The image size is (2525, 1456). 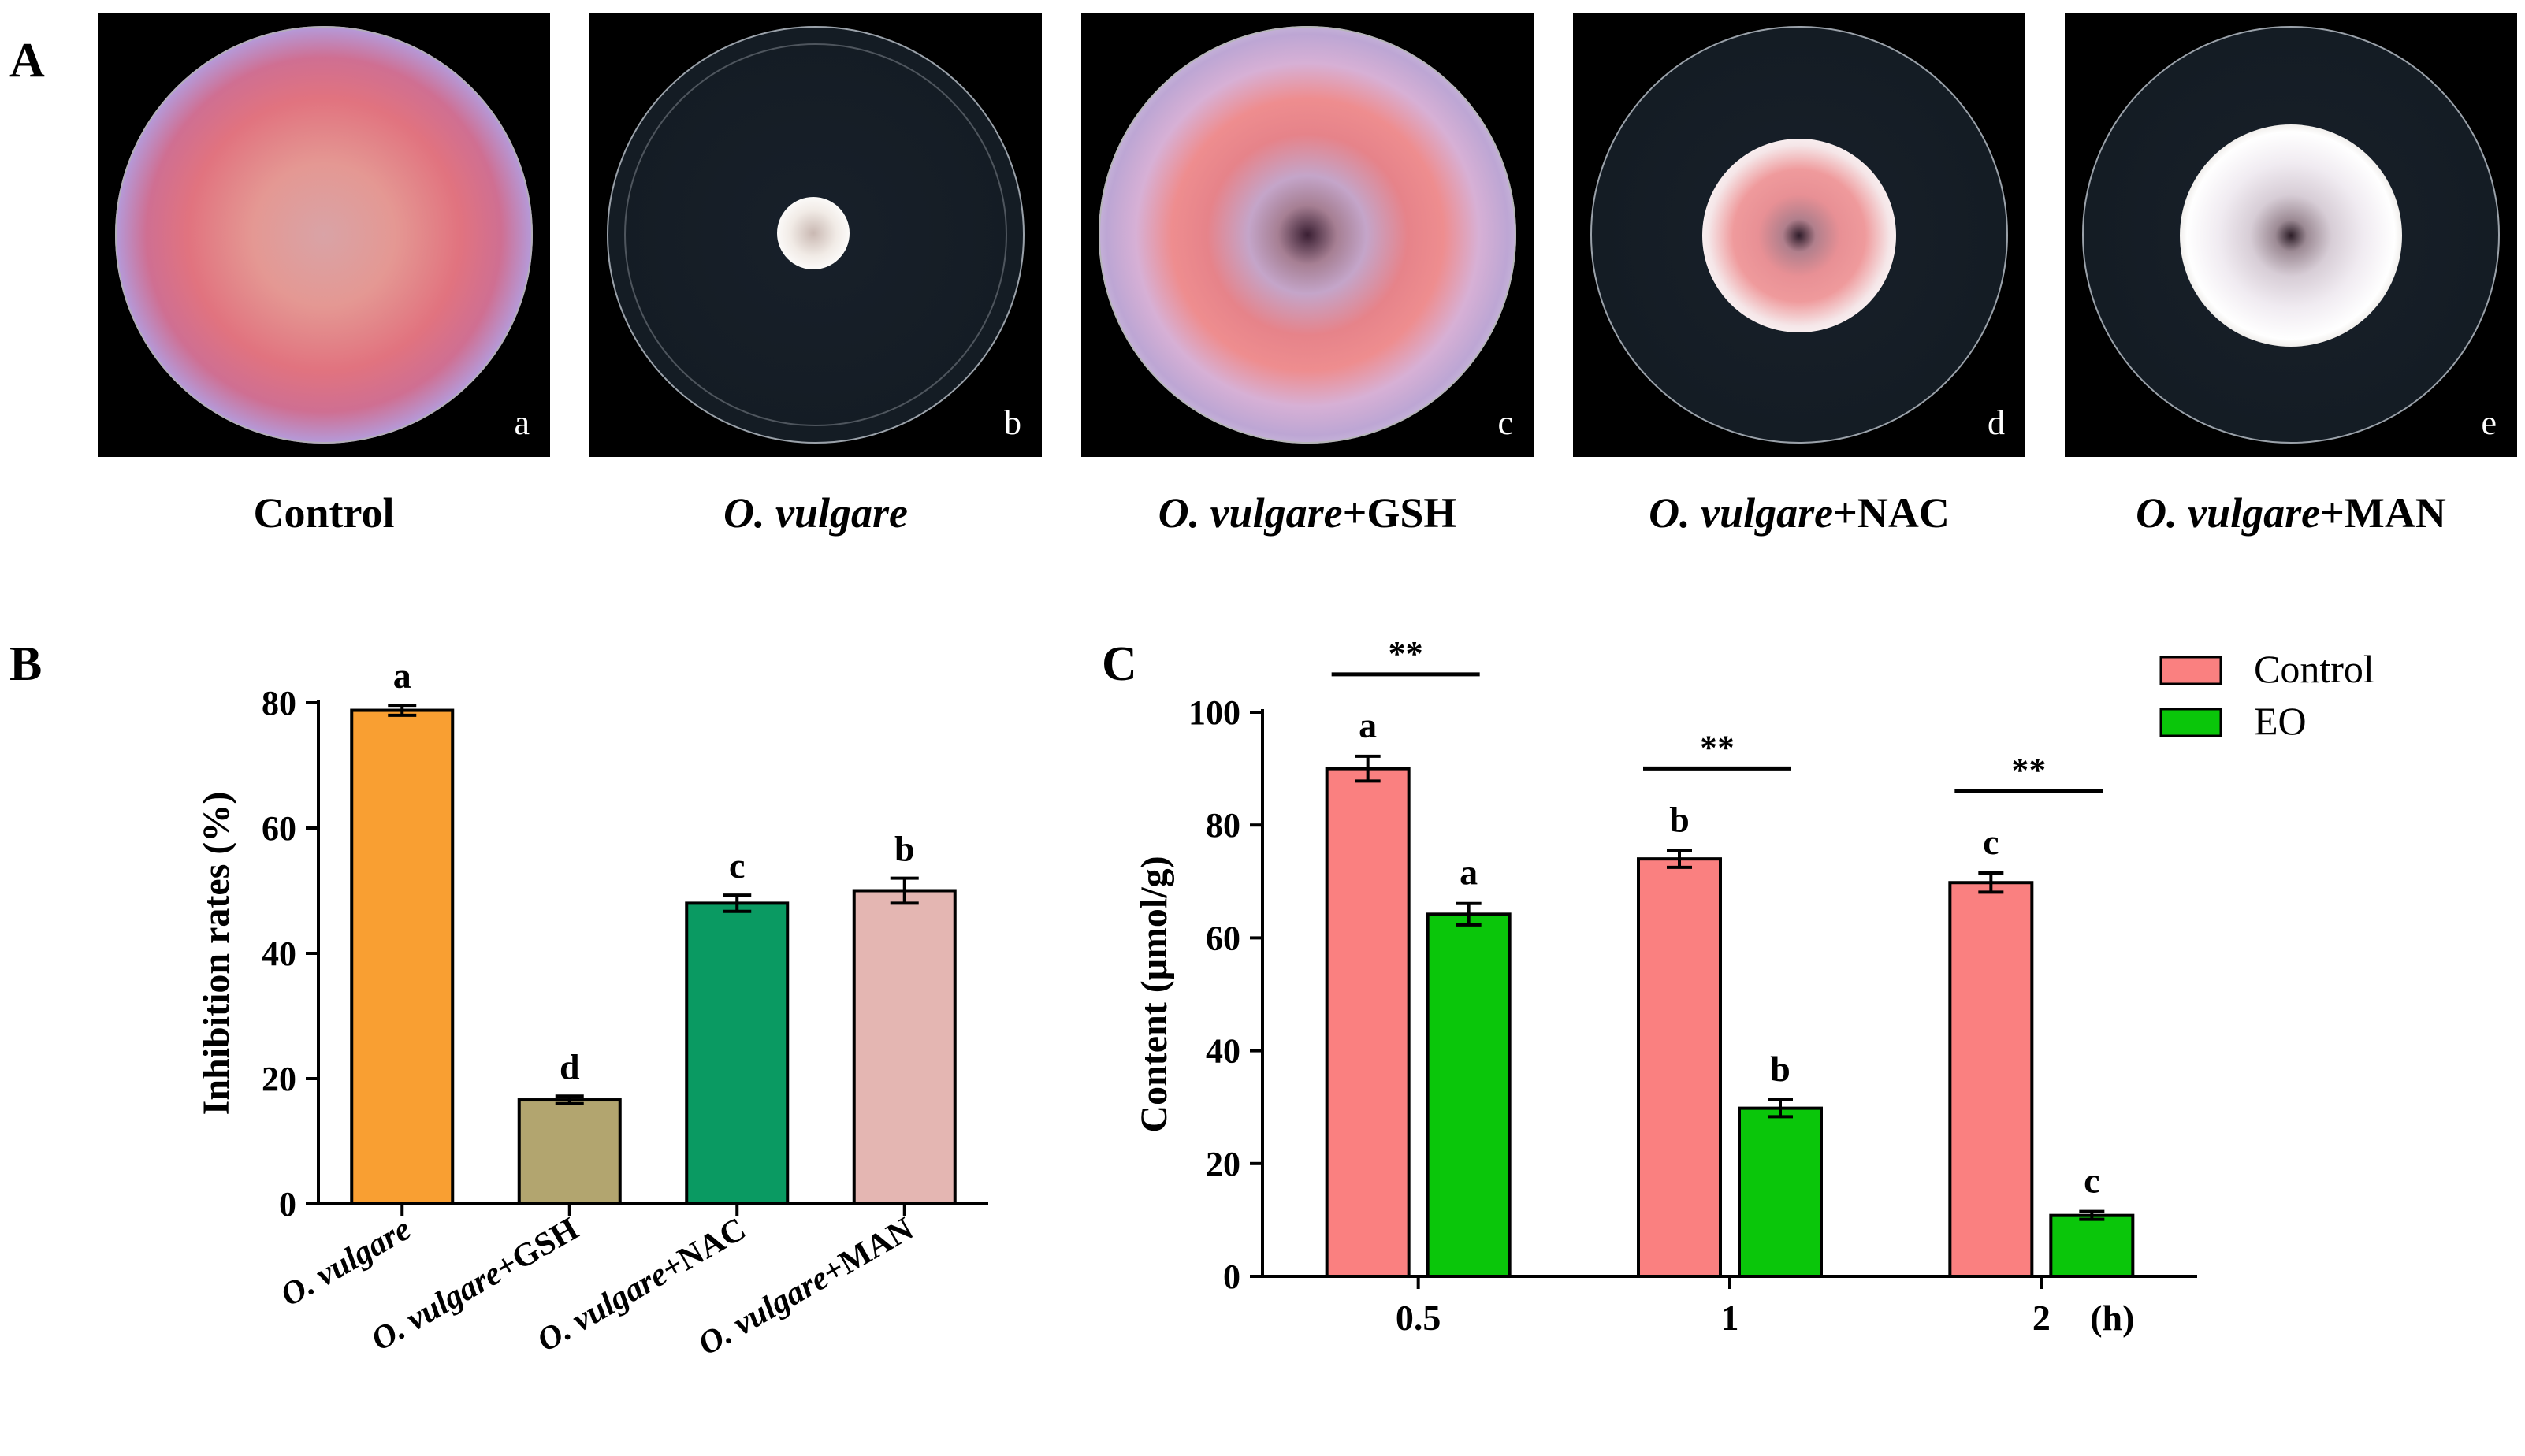 I want to click on plate-inner-rim, so click(x=816, y=234).